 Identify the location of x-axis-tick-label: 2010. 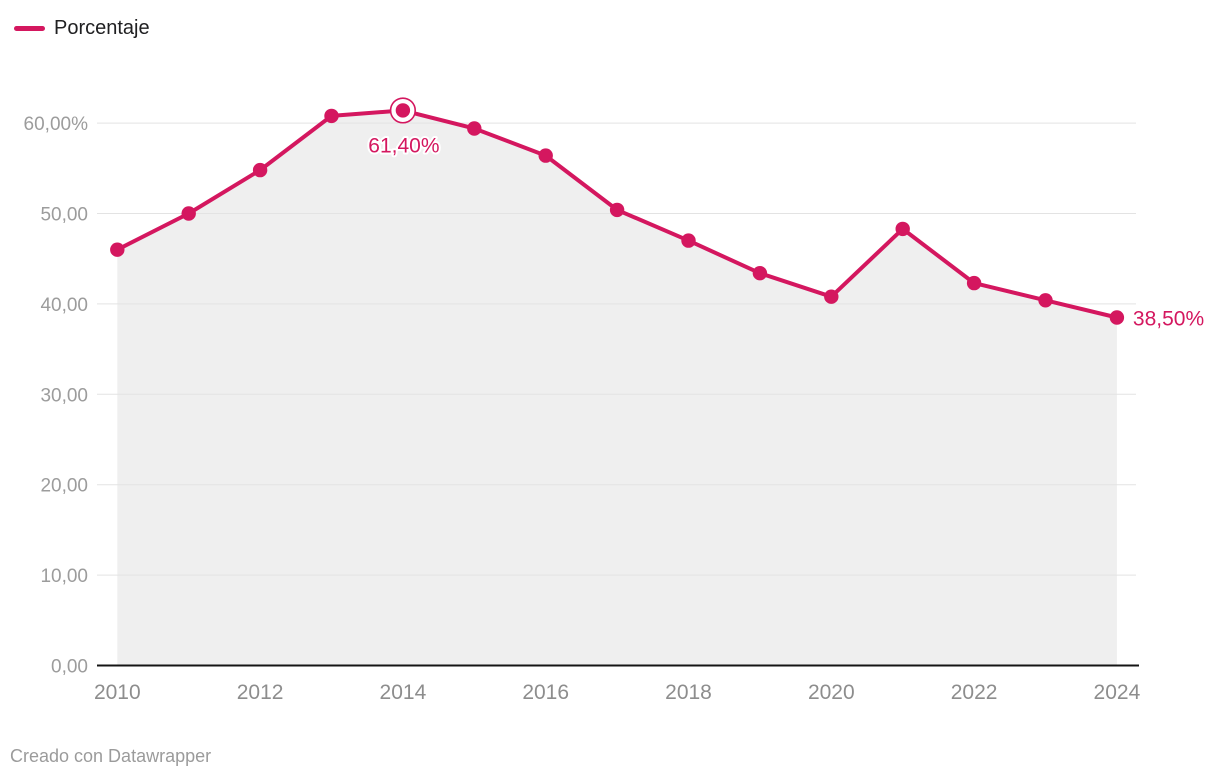
(117, 692).